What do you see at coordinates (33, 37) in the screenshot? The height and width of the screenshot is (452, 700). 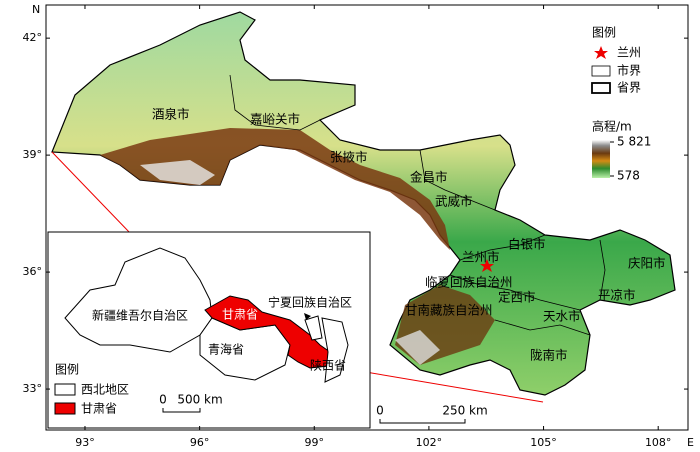 I see `y-tick-label: 42°` at bounding box center [33, 37].